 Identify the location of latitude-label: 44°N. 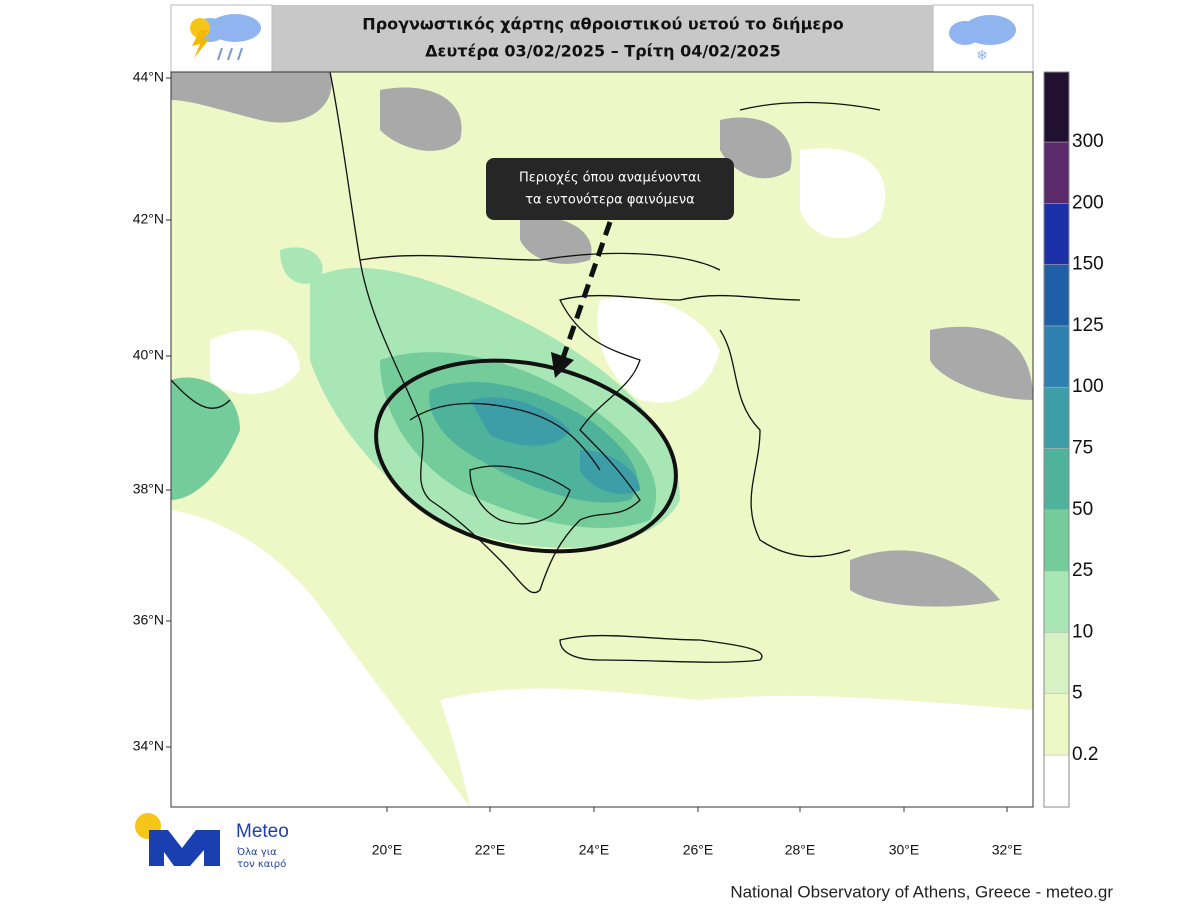
(148, 77).